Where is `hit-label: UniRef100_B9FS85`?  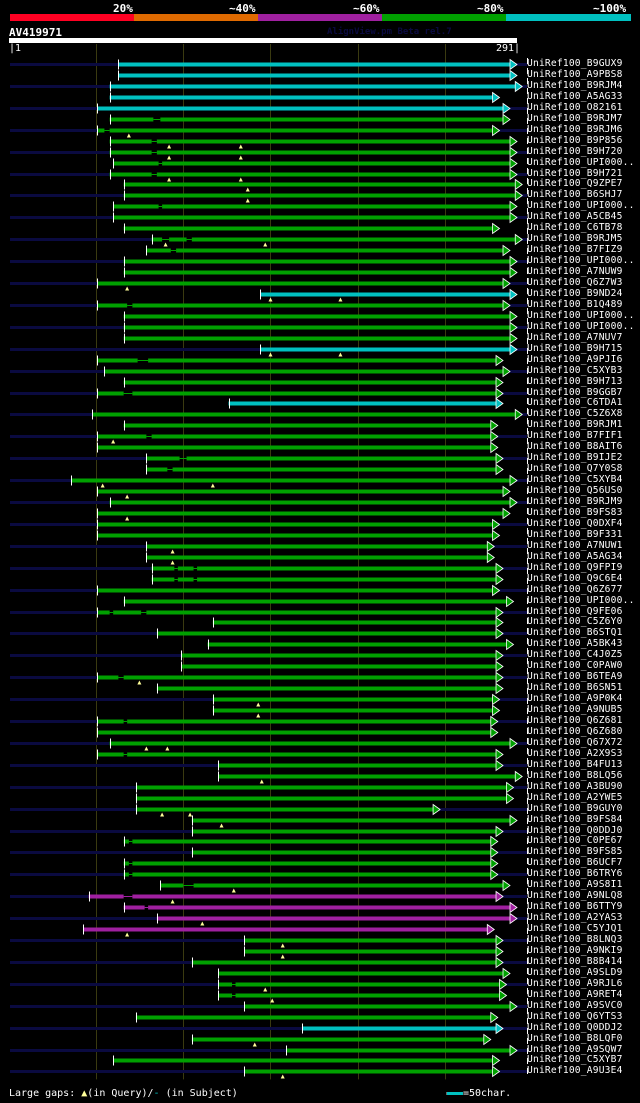
hit-label: UniRef100_B9FS85 is located at coordinates (575, 851).